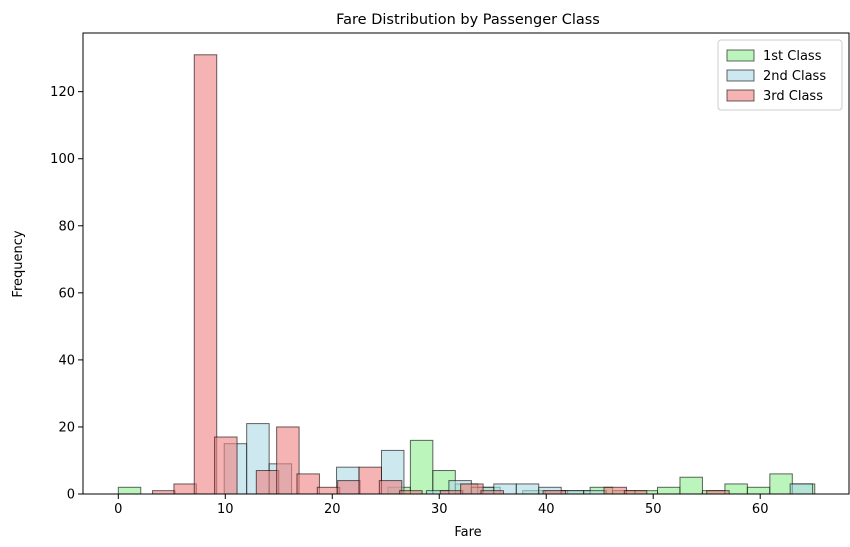  Describe the element at coordinates (468, 20) in the screenshot. I see `chart-title: Fare Distribution by Passenger Class` at that location.